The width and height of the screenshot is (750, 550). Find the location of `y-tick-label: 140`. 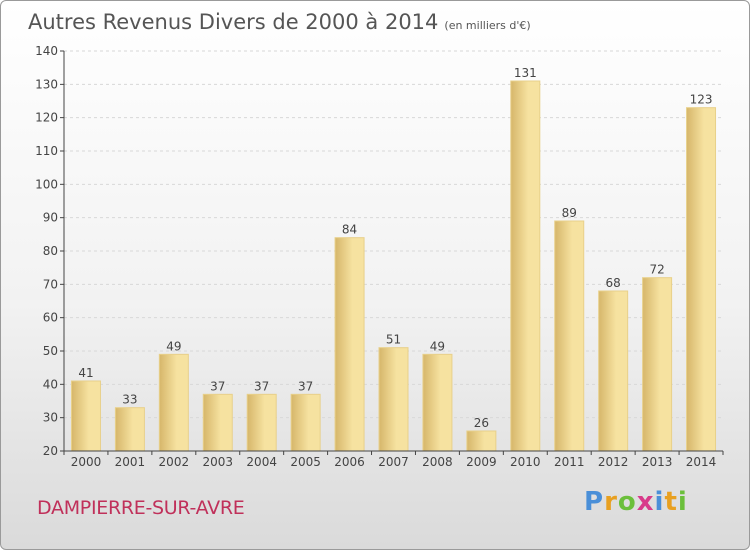

y-tick-label: 140 is located at coordinates (46, 51).